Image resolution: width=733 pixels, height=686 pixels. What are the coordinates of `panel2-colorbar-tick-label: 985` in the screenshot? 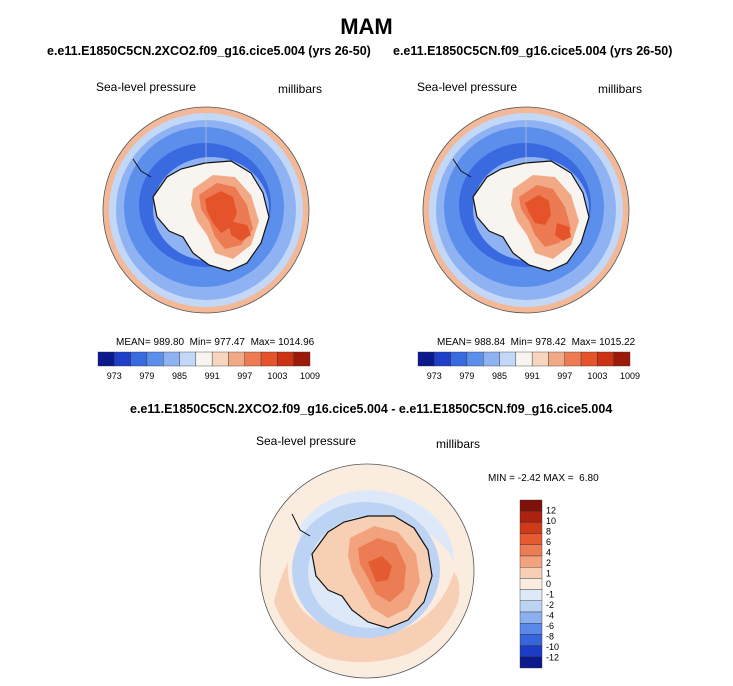 It's located at (499, 376).